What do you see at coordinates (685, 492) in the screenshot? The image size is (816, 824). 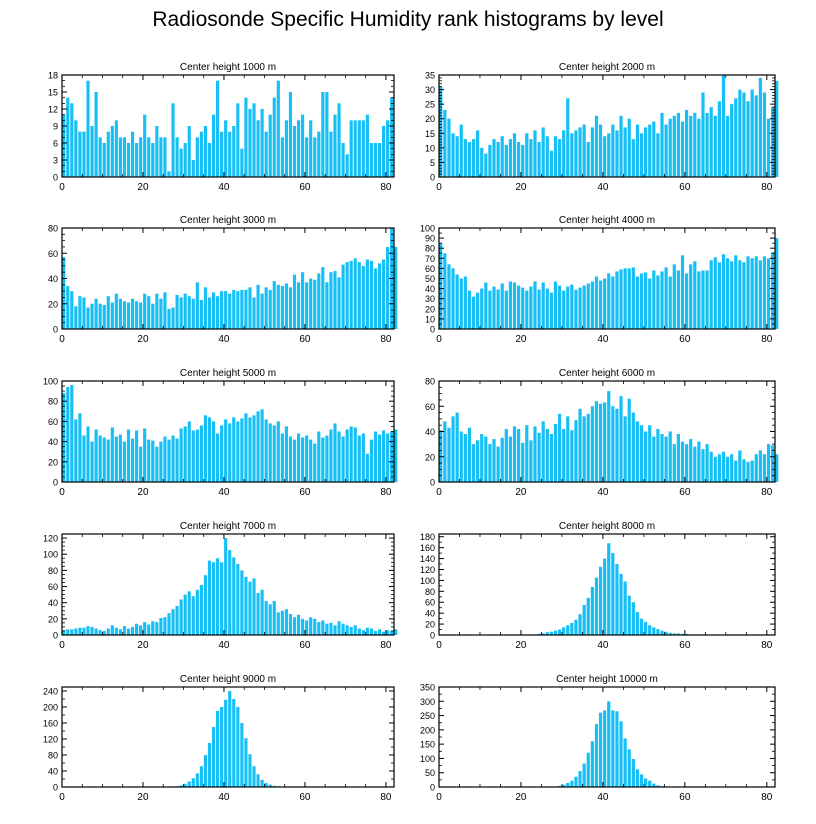 I see `x-tick-label: 60` at bounding box center [685, 492].